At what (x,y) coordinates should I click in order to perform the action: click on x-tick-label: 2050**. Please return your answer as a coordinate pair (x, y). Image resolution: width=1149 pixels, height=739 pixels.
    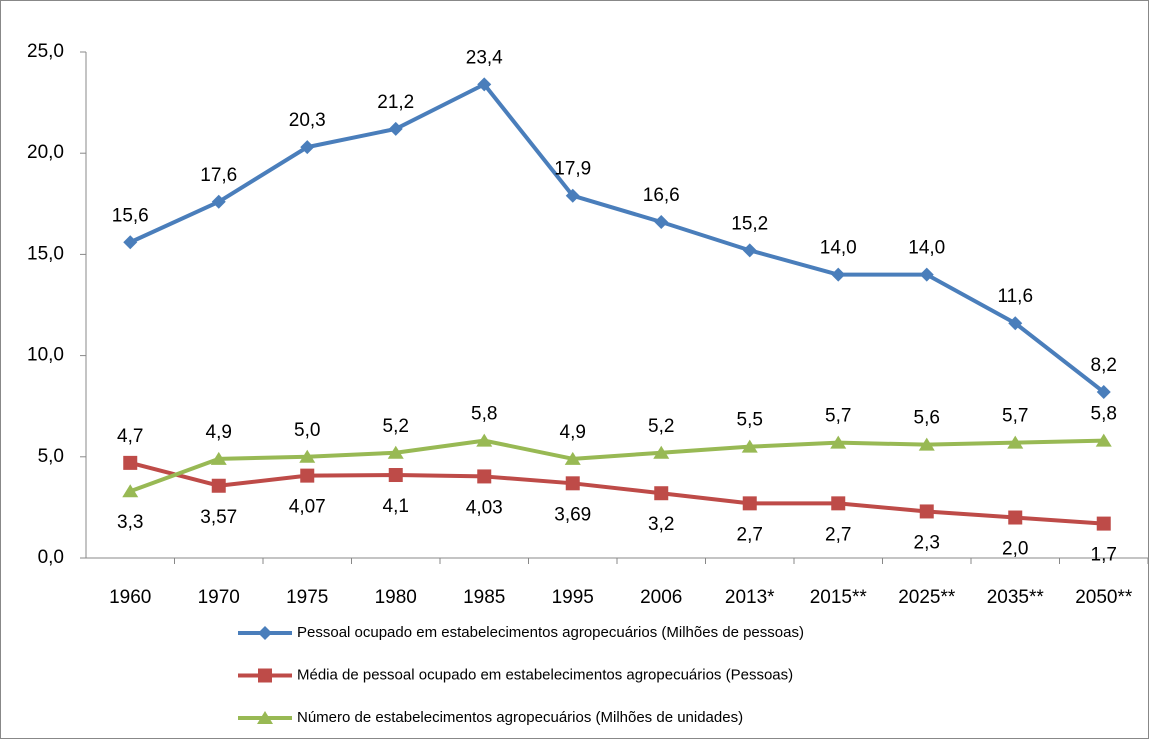
    Looking at the image, I should click on (1104, 597).